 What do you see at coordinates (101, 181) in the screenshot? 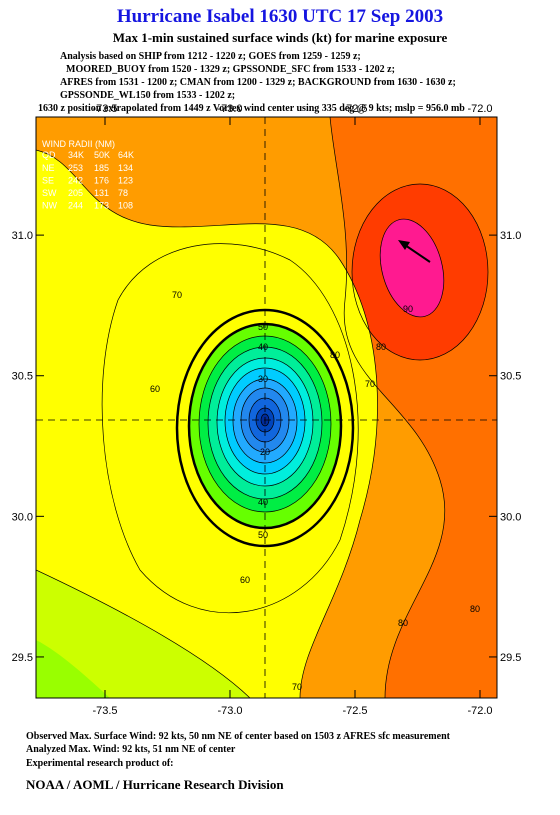
I see `wind-radii-cell: 176` at bounding box center [101, 181].